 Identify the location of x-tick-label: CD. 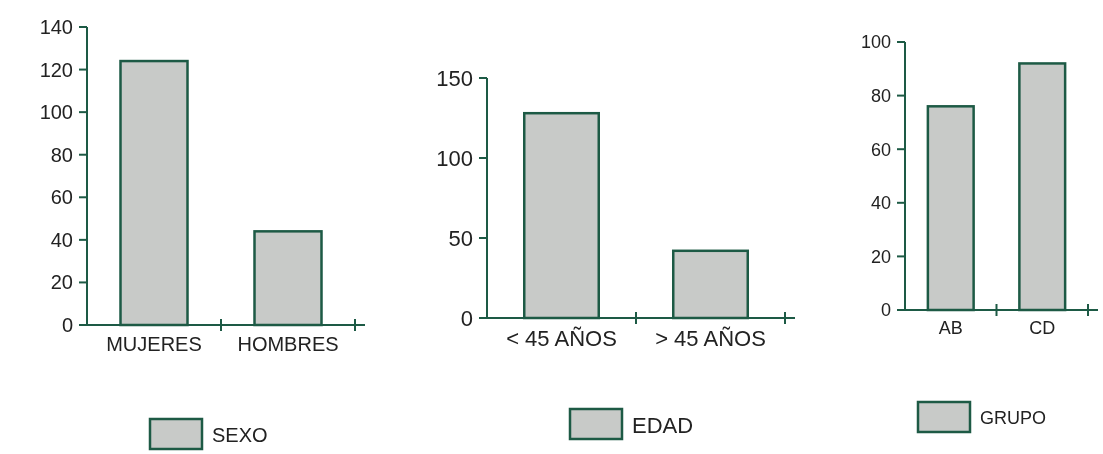
(1042, 328).